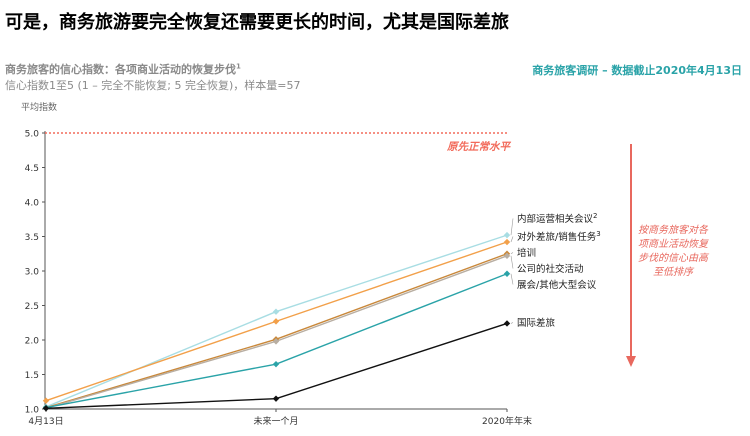 This screenshot has height=436, width=750. Describe the element at coordinates (32, 238) in the screenshot. I see `y-tick-label: 3.5` at that location.